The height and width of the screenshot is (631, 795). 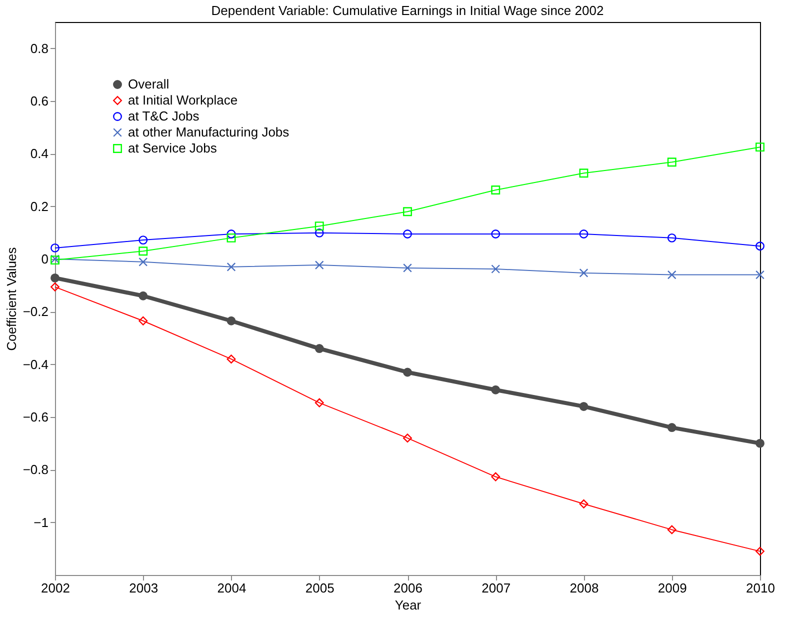 What do you see at coordinates (760, 588) in the screenshot?
I see `x-tick-label: 2010` at bounding box center [760, 588].